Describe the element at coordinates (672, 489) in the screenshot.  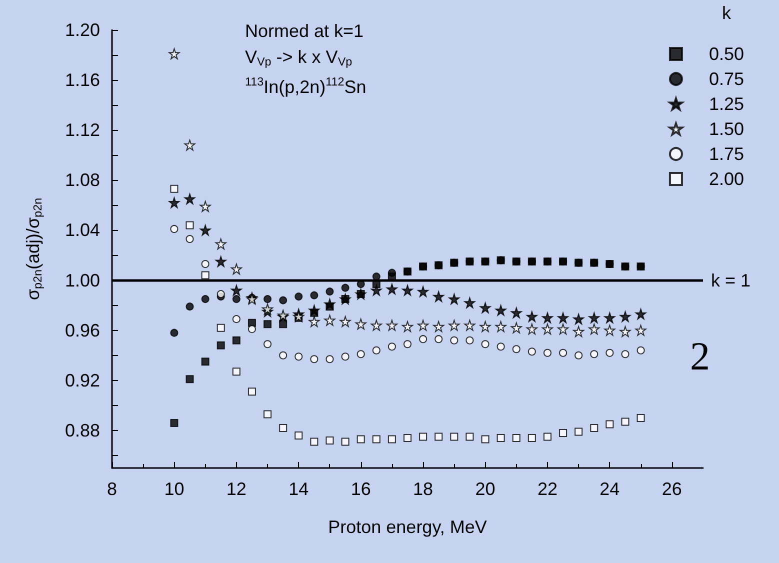
I see `x-tick-label: 26` at that location.